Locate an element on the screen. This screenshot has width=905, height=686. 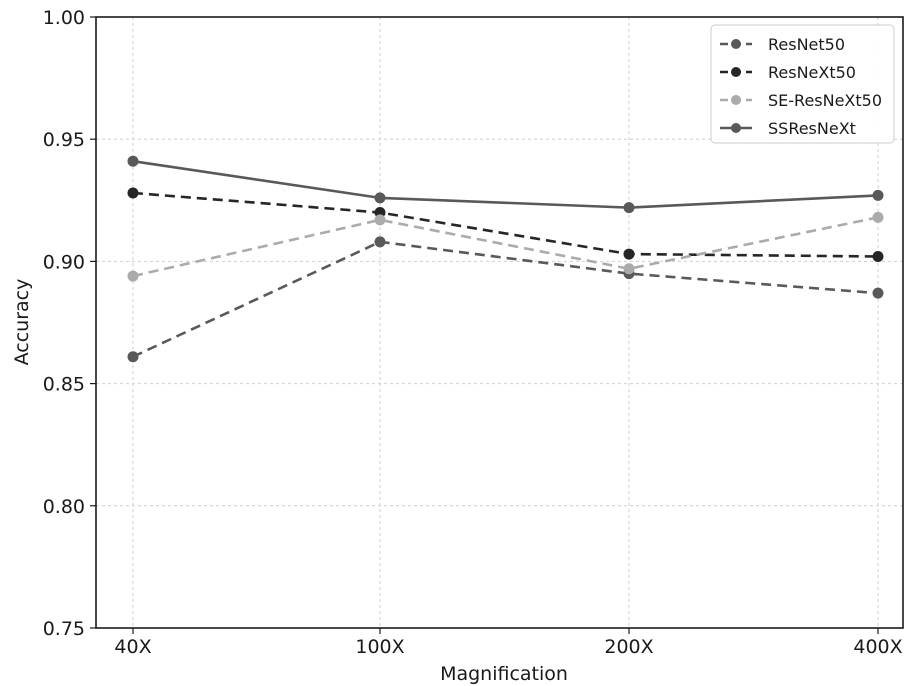
x-tick-label: 400X is located at coordinates (877, 647).